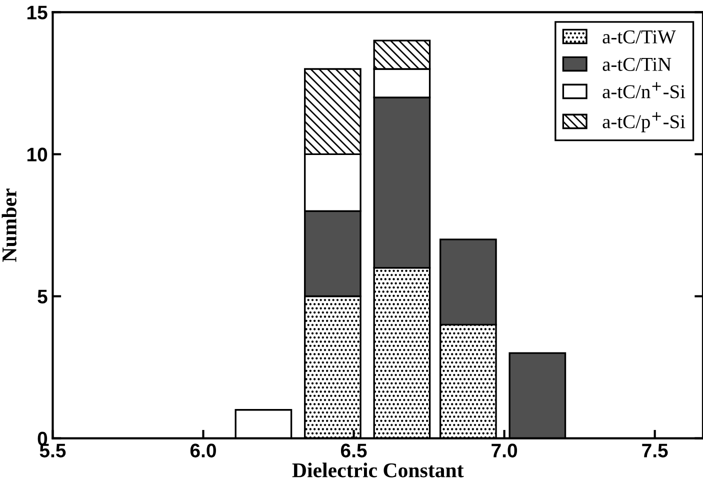  I want to click on y-axis-title: Number, so click(9, 225).